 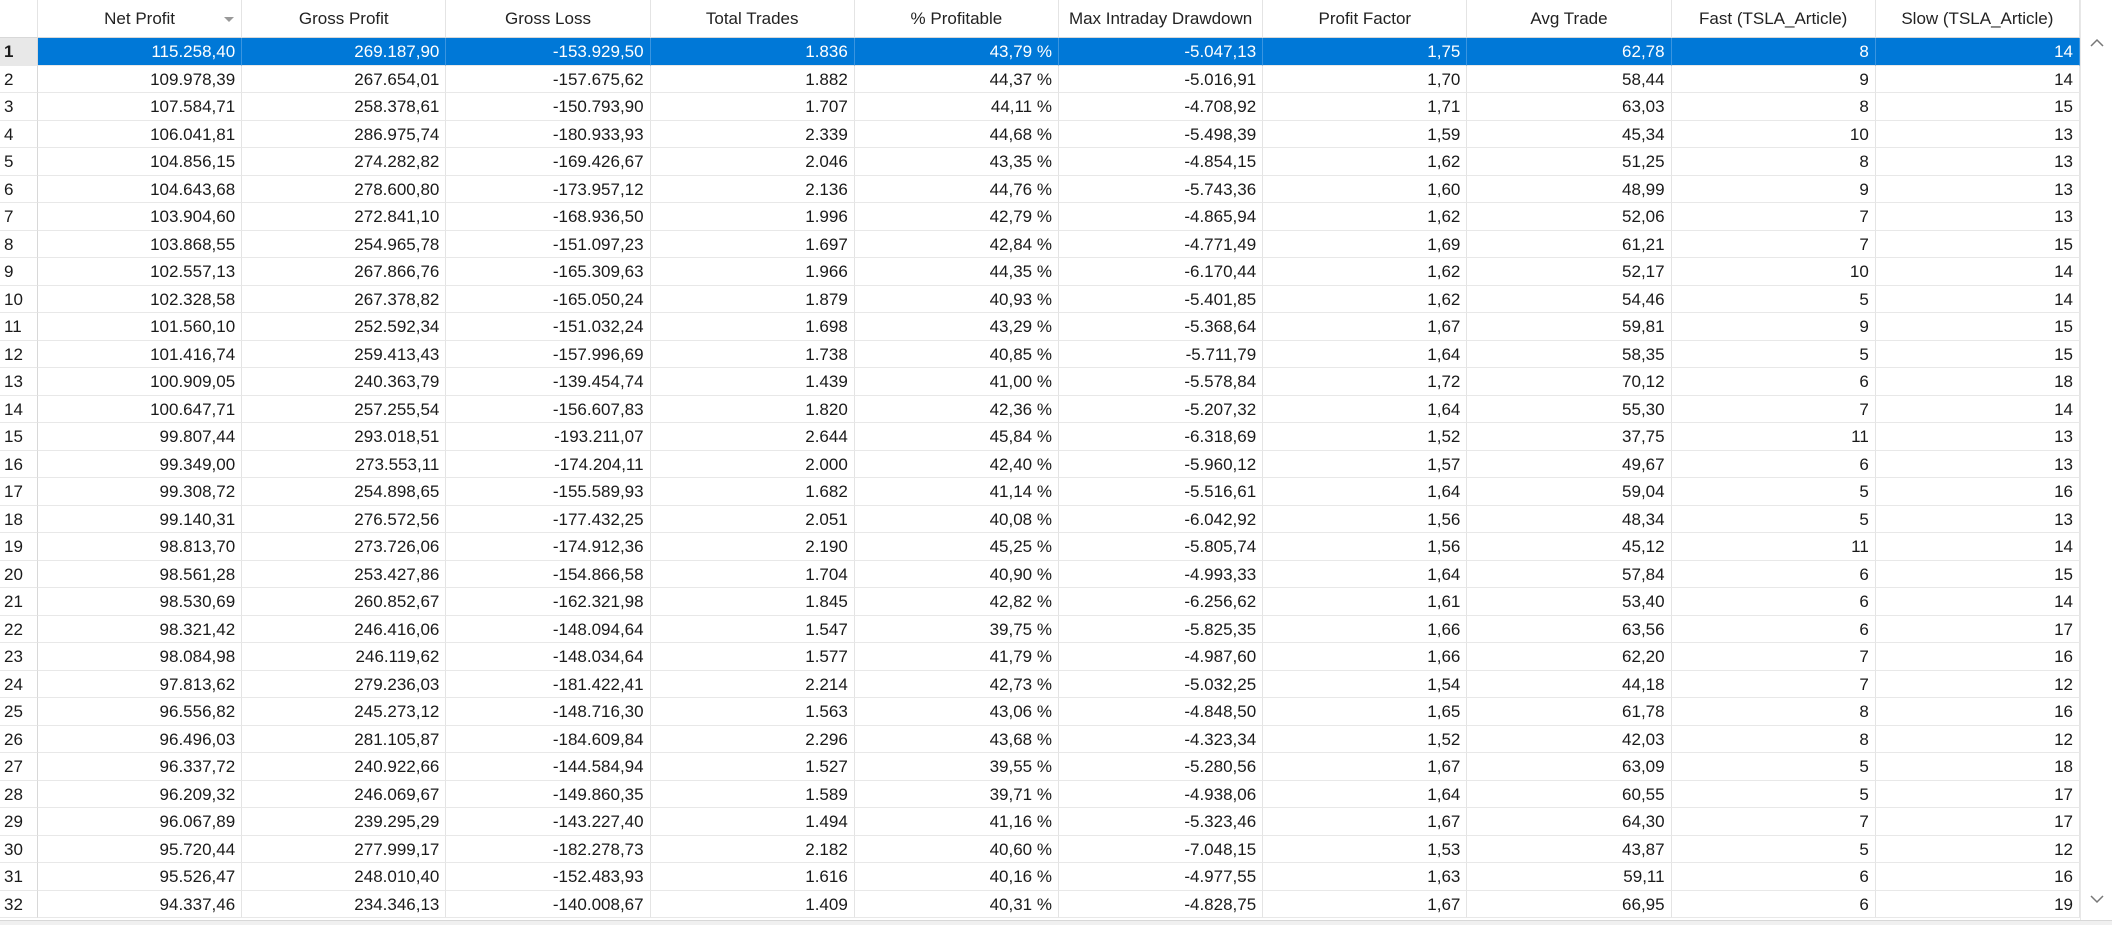 What do you see at coordinates (752, 162) in the screenshot?
I see `cell-value: 2.046` at bounding box center [752, 162].